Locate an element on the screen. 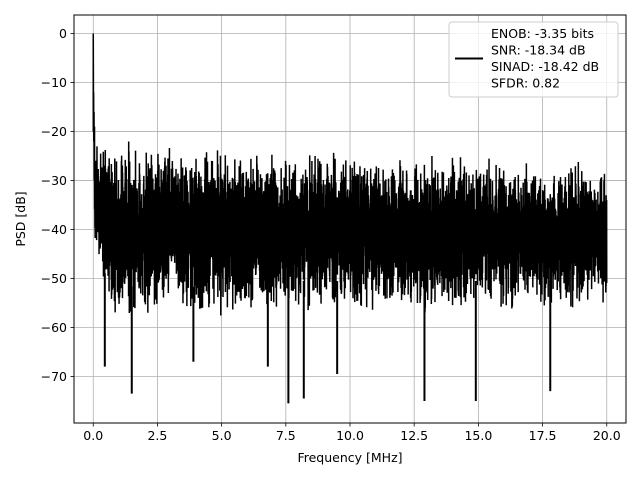 This screenshot has width=640, height=480. x-tick-label: 20.0 is located at coordinates (607, 435).